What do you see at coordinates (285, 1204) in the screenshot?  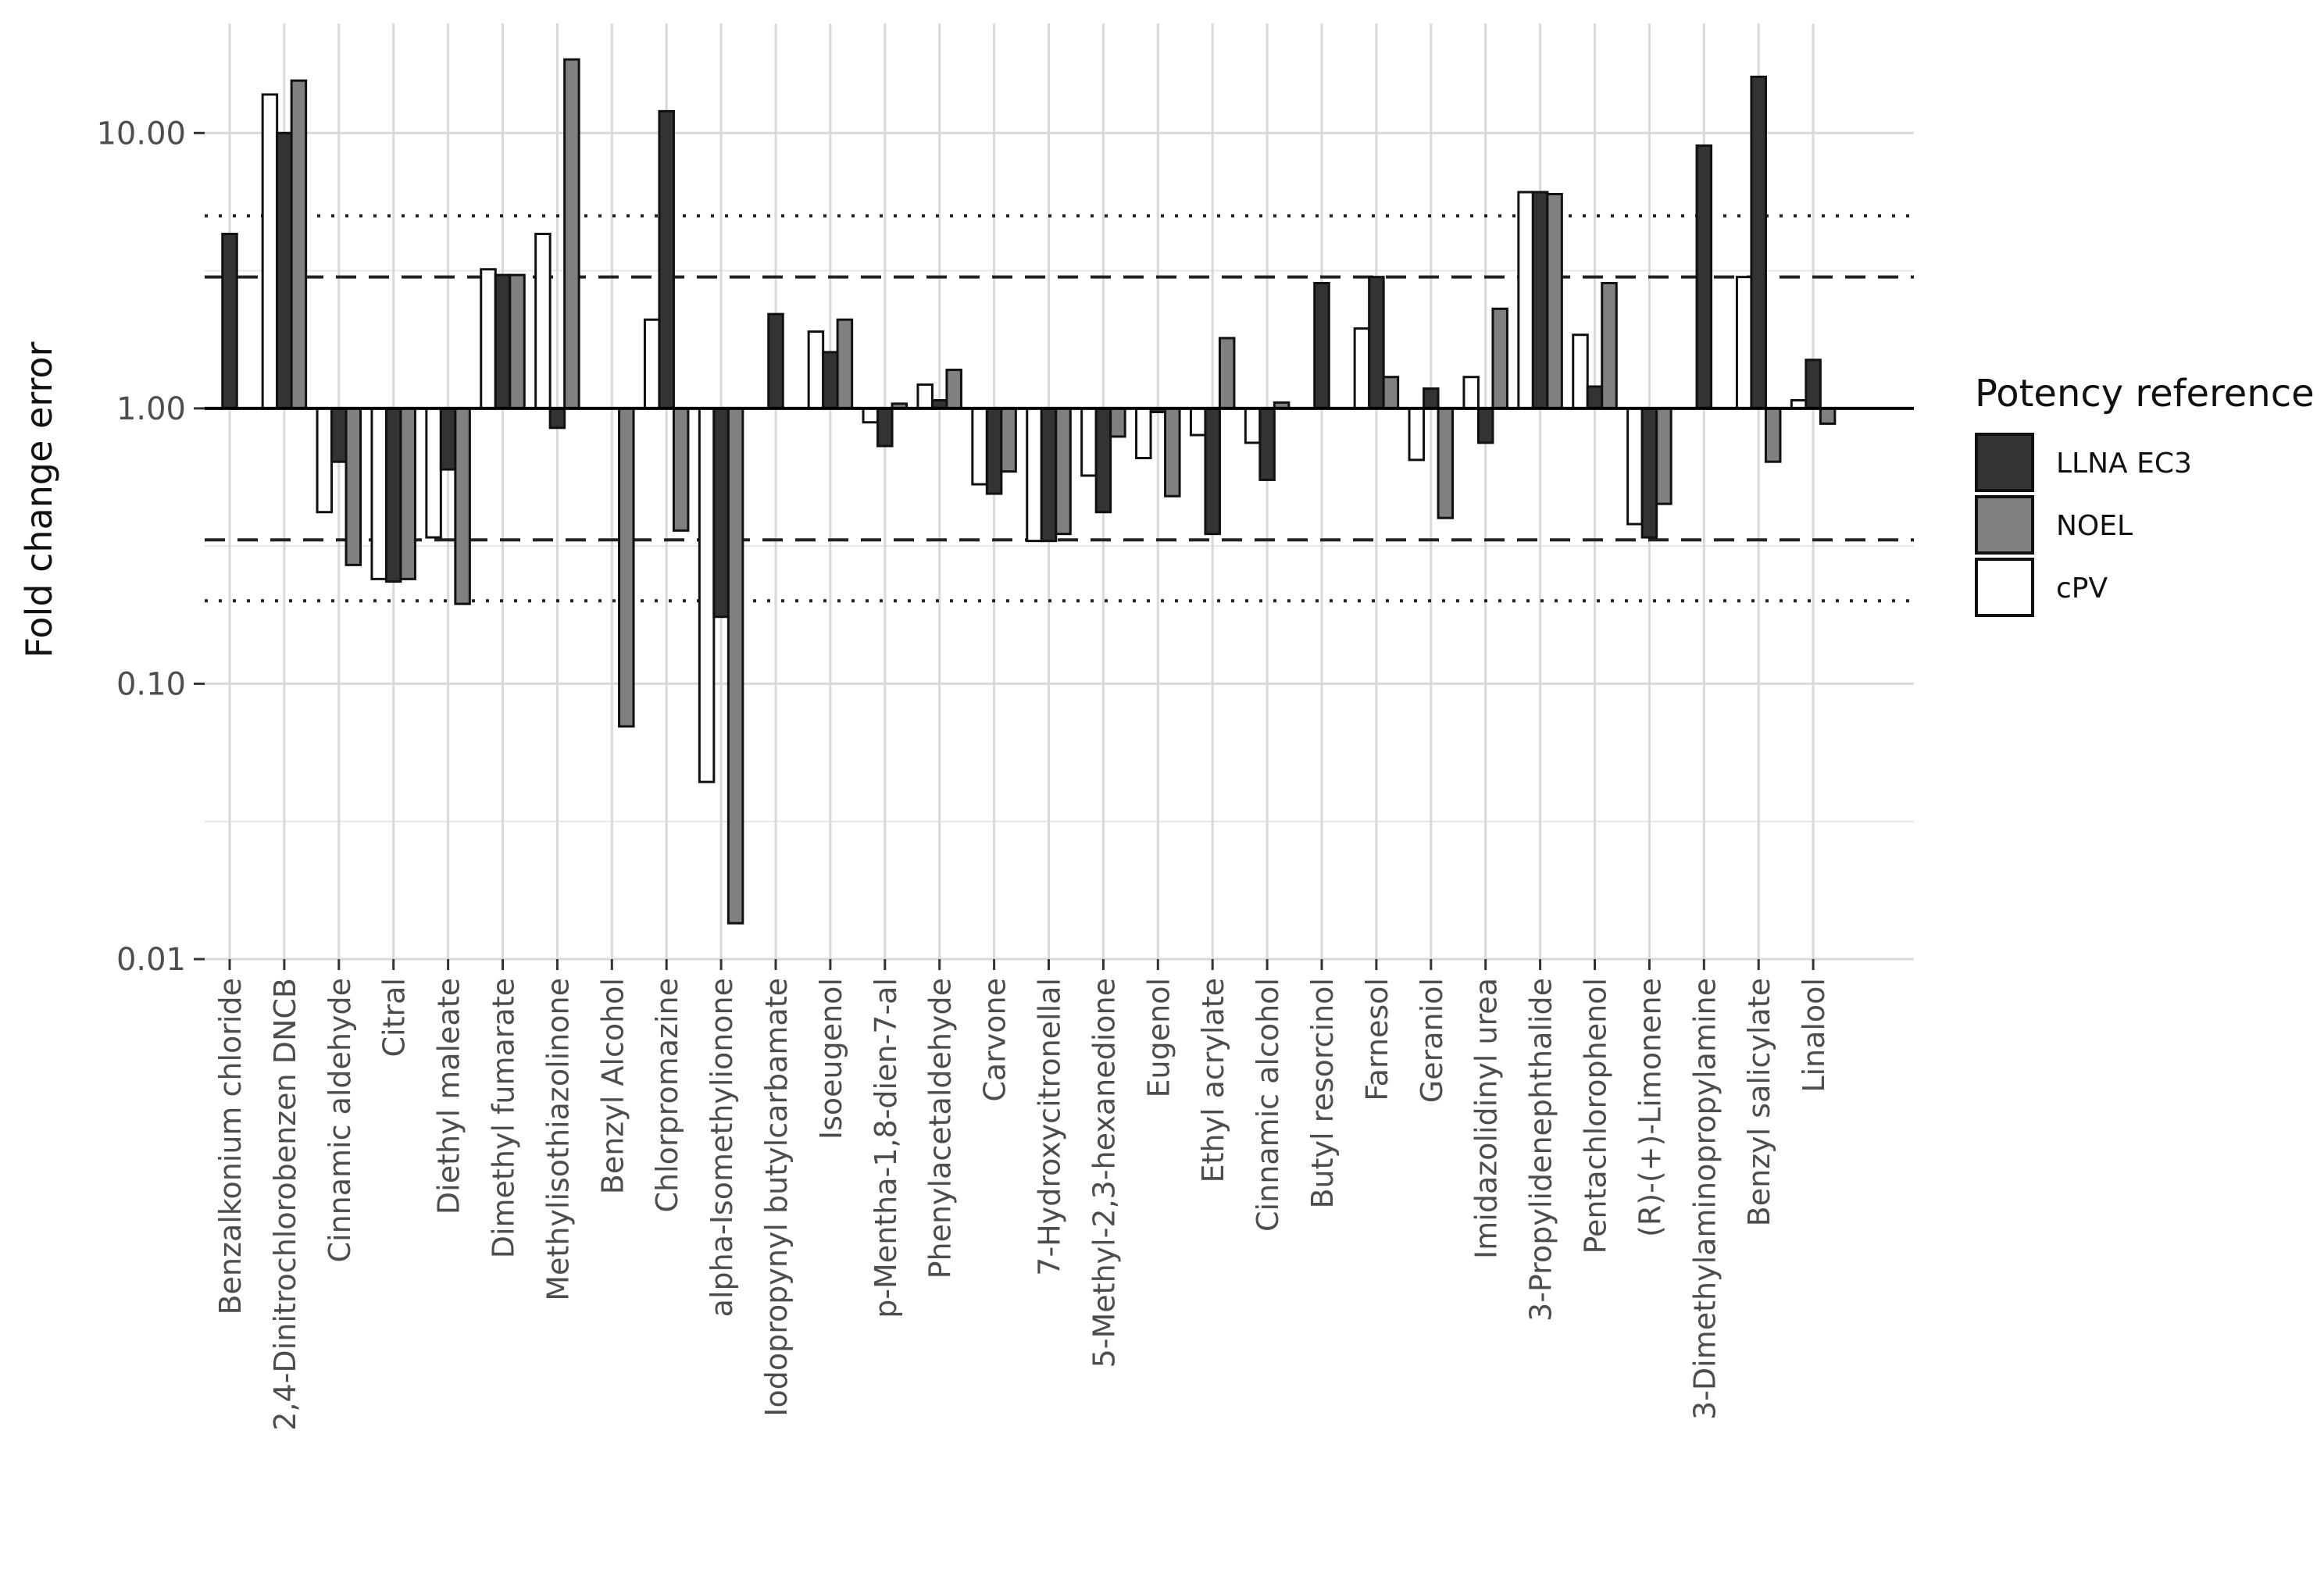 I see `x-tick-label: 2,4-Dinitrochlorobenzen DNCB` at bounding box center [285, 1204].